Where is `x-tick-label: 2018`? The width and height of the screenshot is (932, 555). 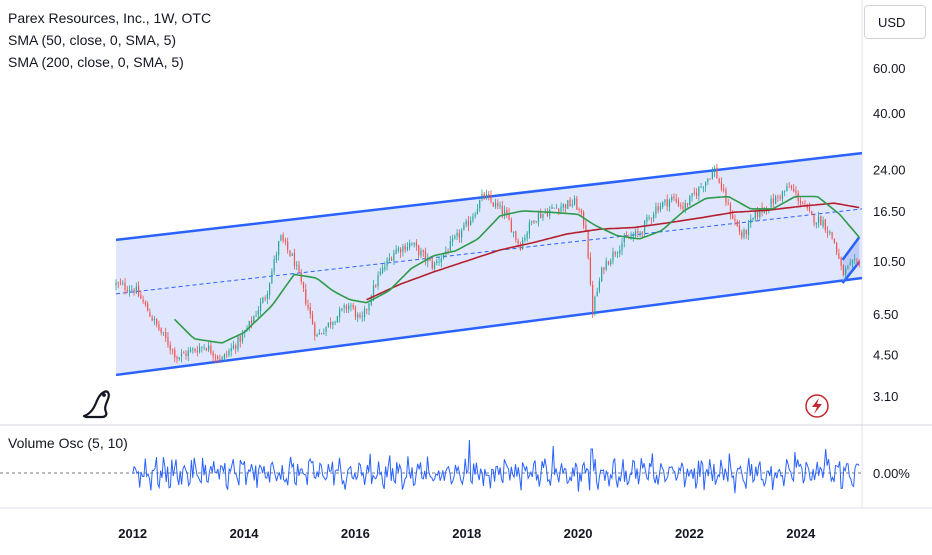 x-tick-label: 2018 is located at coordinates (466, 533).